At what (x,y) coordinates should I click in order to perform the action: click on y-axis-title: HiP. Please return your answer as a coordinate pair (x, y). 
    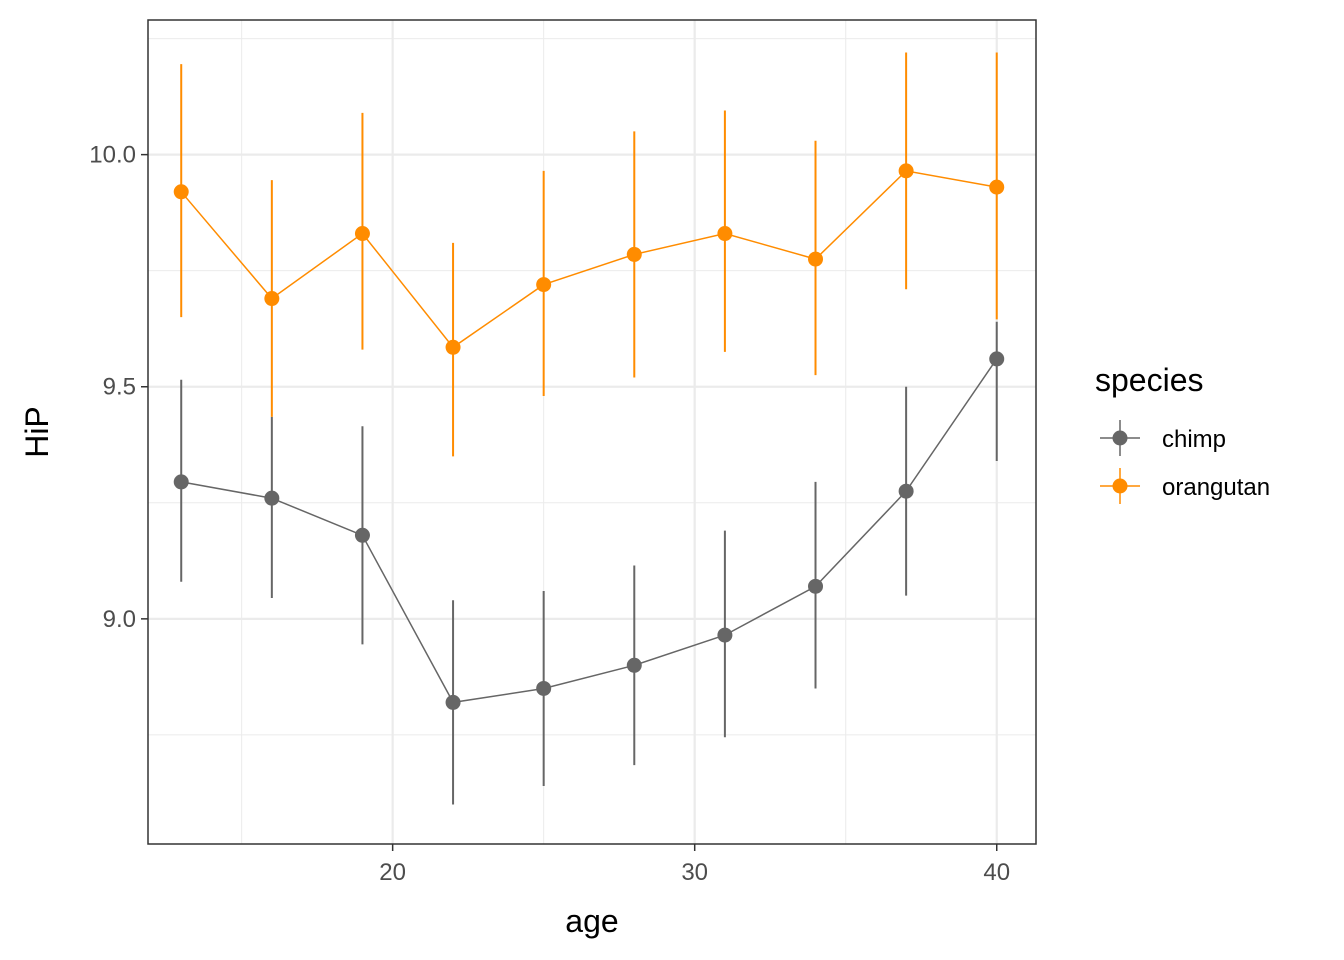
    Looking at the image, I should click on (37, 432).